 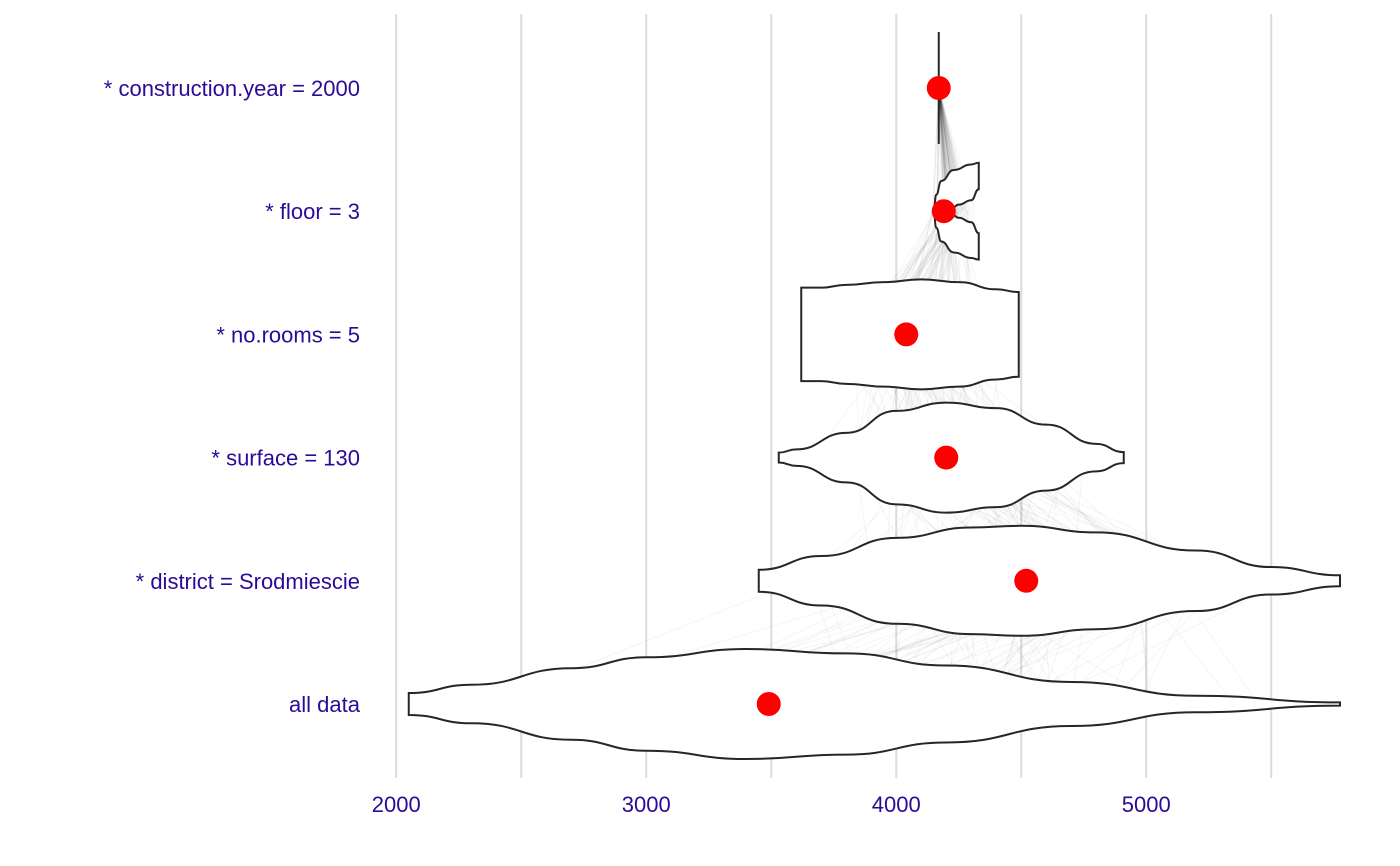 What do you see at coordinates (771, 804) in the screenshot?
I see `x-axis-ticks: 2000 3000 4000 5000` at bounding box center [771, 804].